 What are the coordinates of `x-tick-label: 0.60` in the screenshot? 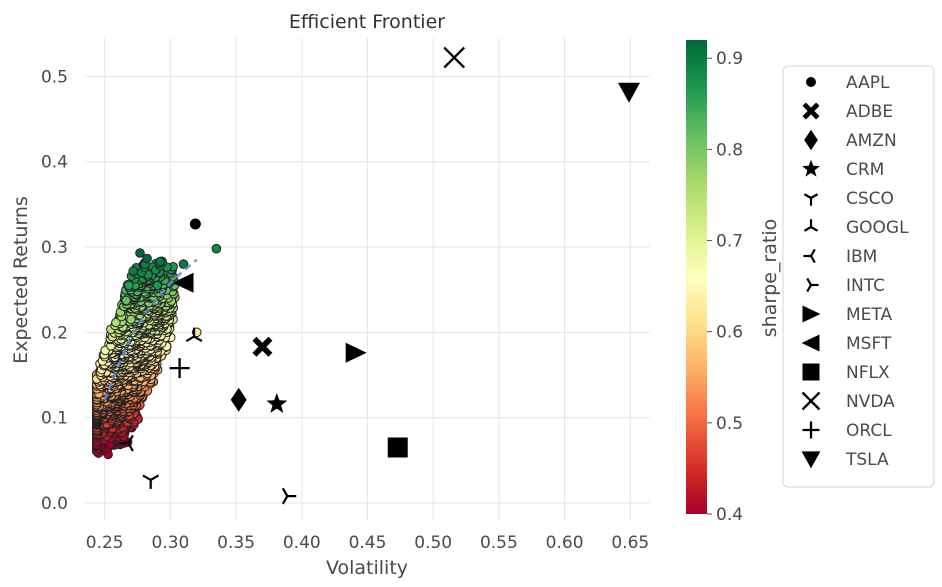 It's located at (565, 543).